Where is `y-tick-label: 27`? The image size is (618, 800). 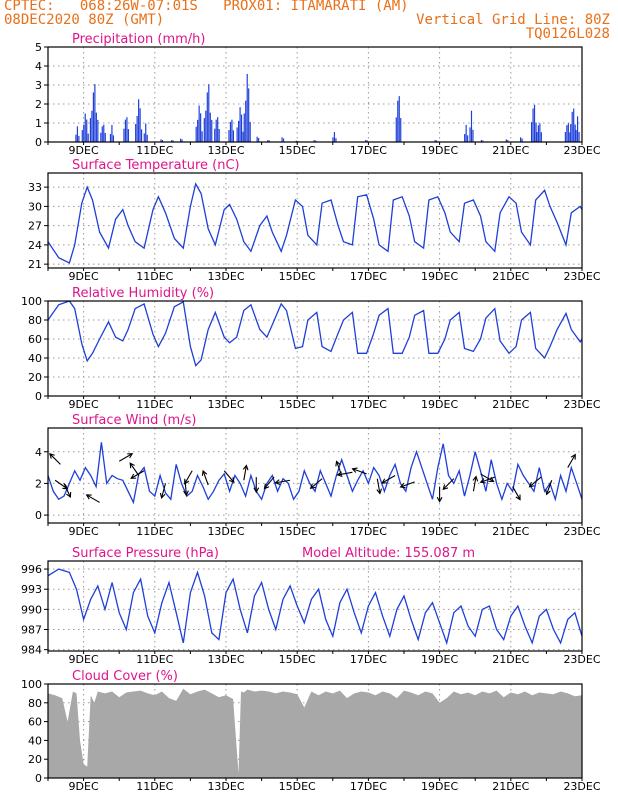 y-tick-label: 27 is located at coordinates (35, 226).